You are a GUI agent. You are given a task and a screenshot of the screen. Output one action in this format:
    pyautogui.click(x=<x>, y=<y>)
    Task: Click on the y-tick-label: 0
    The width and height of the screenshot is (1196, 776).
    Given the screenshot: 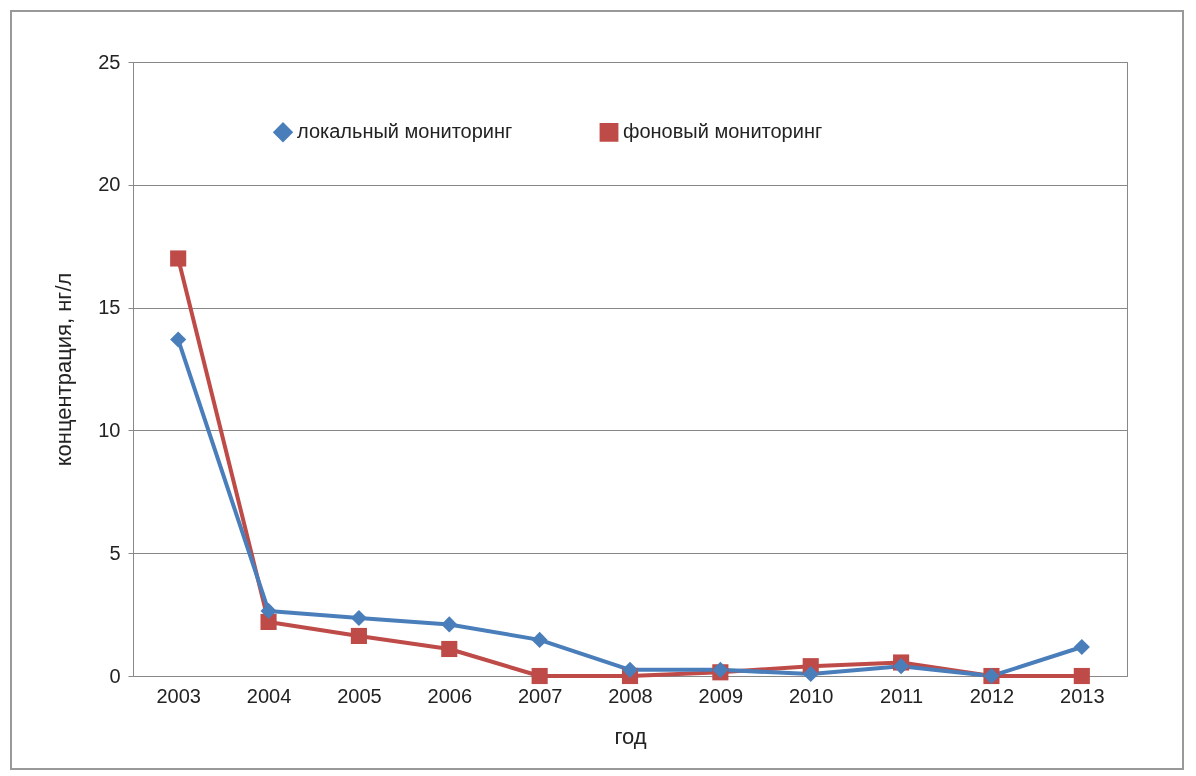 What is the action you would take?
    pyautogui.click(x=115, y=675)
    